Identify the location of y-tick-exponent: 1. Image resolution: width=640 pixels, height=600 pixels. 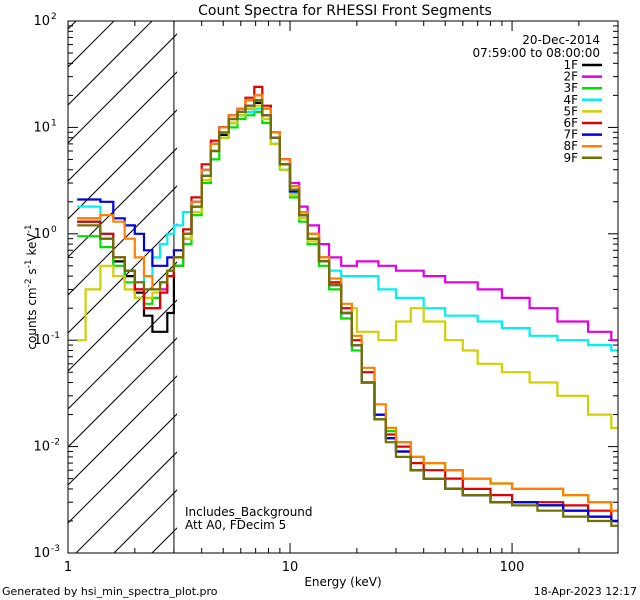
(54, 123).